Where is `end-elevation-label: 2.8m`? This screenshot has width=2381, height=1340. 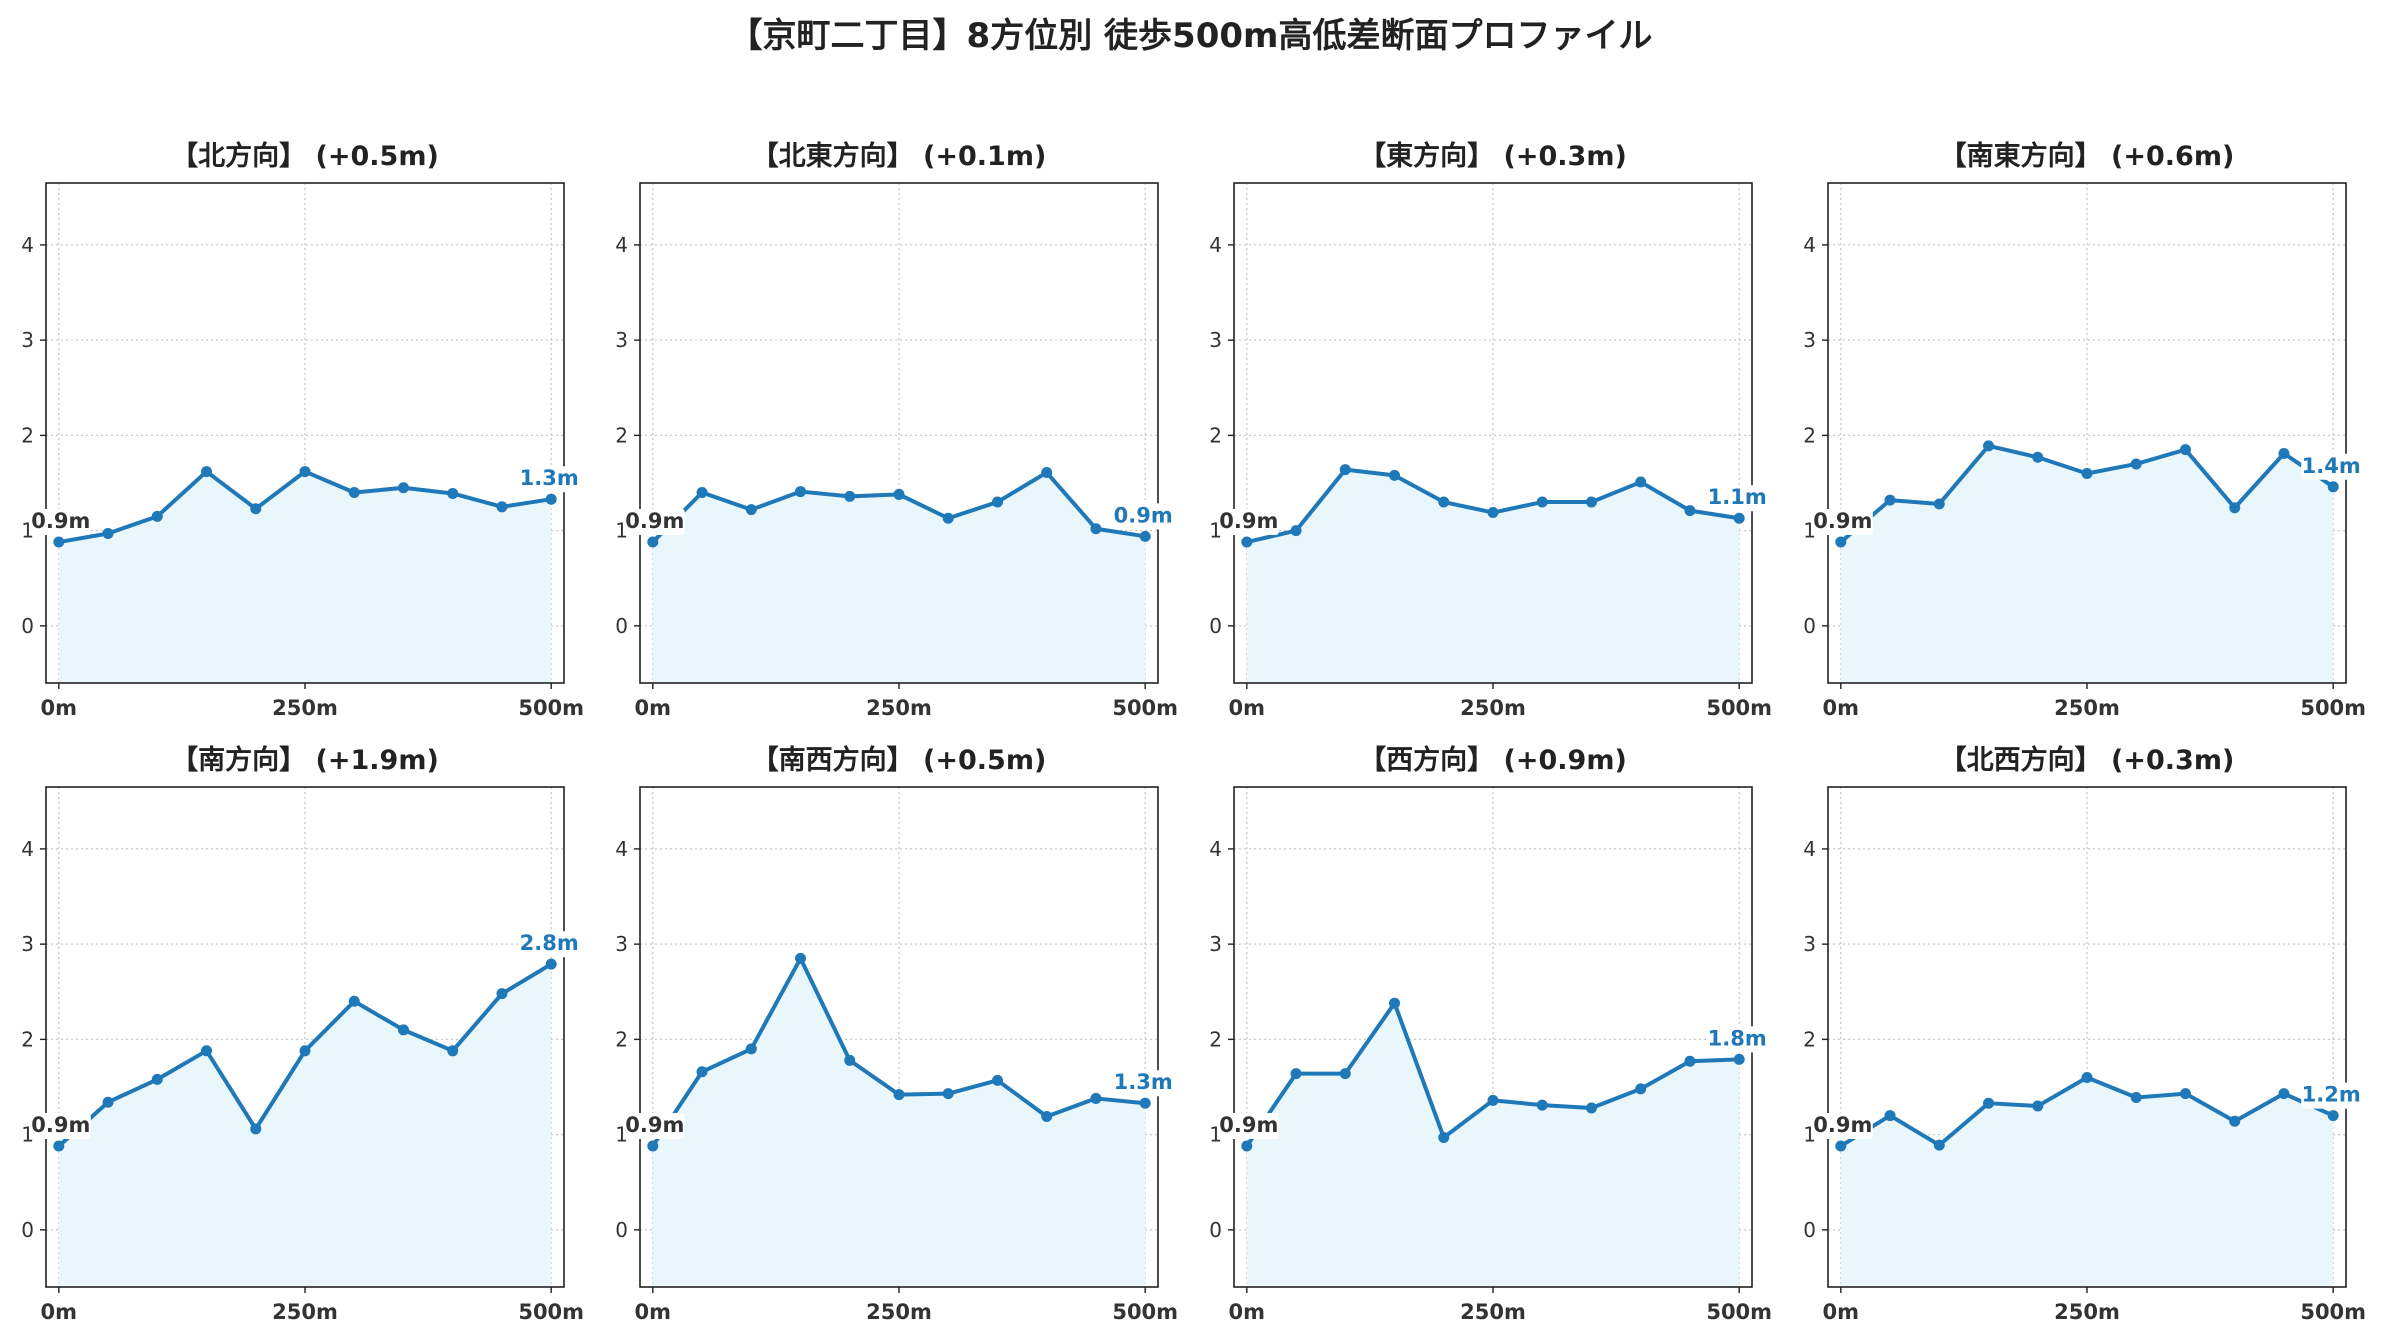 end-elevation-label: 2.8m is located at coordinates (549, 943).